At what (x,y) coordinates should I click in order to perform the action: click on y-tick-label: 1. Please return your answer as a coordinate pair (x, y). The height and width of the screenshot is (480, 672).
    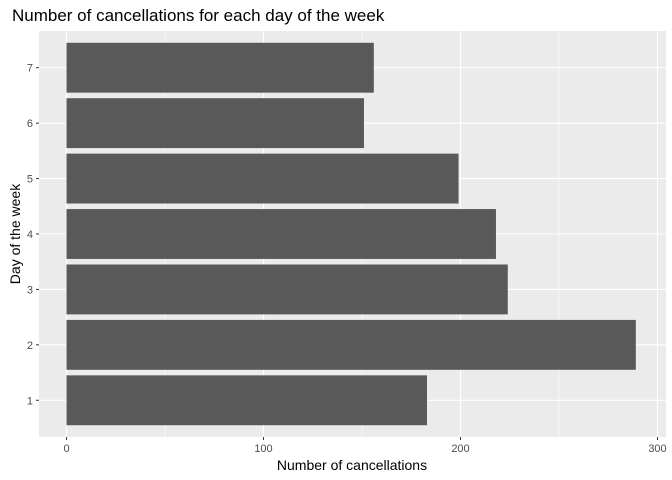
    Looking at the image, I should click on (30, 401).